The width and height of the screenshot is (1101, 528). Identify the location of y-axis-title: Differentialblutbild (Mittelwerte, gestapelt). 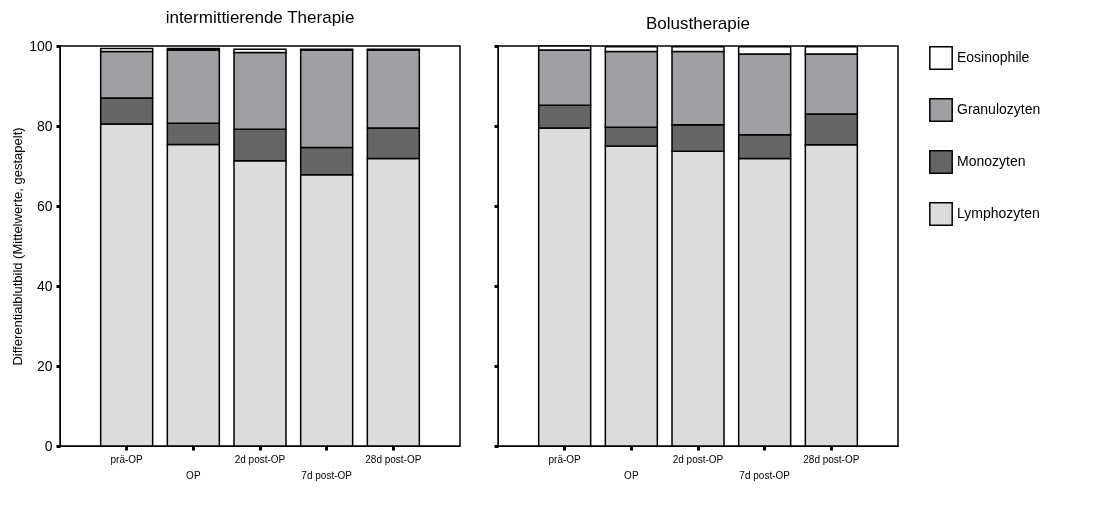
(18, 246).